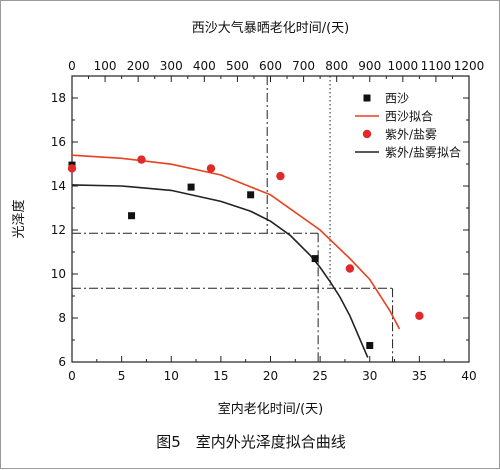 This screenshot has height=470, width=500. I want to click on x-tick-label: 40, so click(468, 376).